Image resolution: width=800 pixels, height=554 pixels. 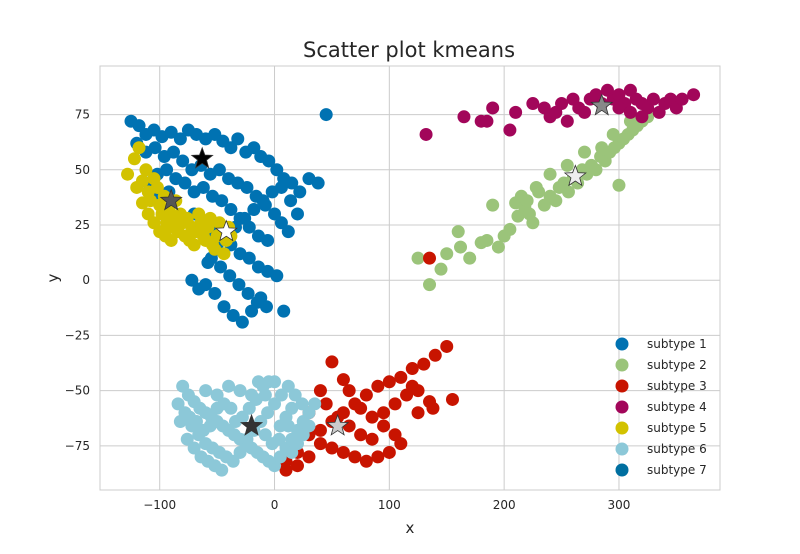 What do you see at coordinates (77, 280) in the screenshot?
I see `y-tick-labels: −75 −50 −25 0 25 50 75` at bounding box center [77, 280].